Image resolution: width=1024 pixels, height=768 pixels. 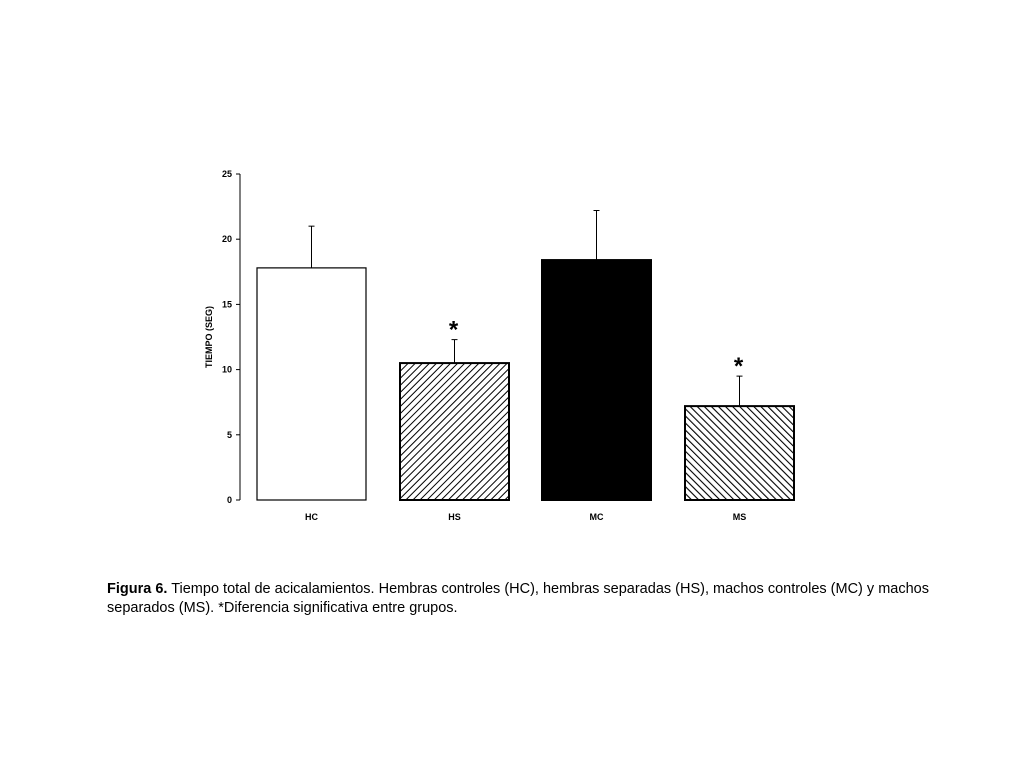 What do you see at coordinates (525, 419) in the screenshot?
I see `labels-group: HC HS * MC MS *` at bounding box center [525, 419].